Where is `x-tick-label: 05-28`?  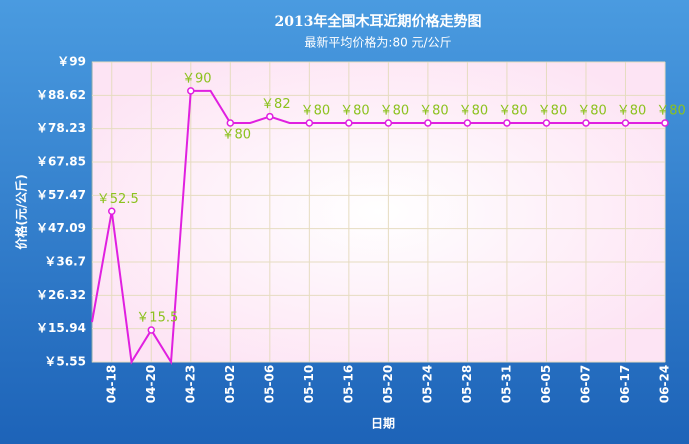 x-tick-label: 05-28 is located at coordinates (467, 384).